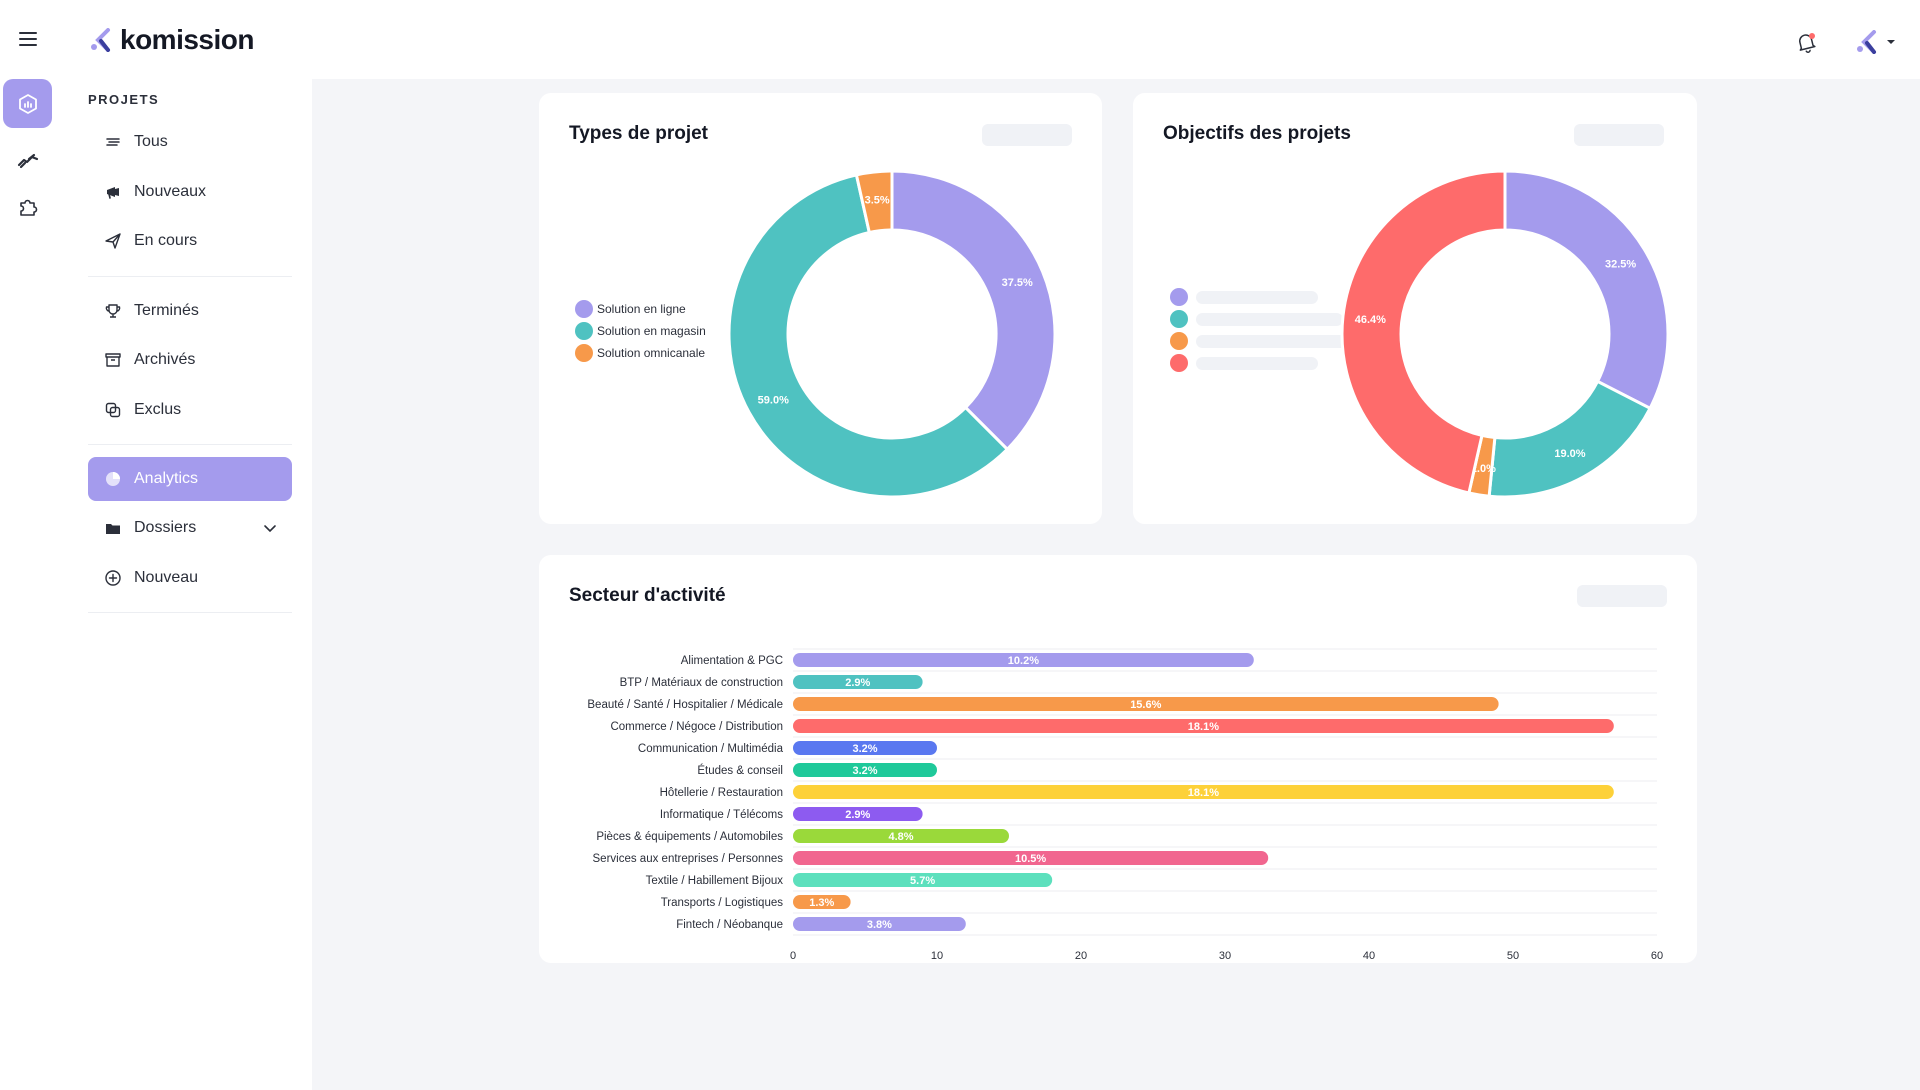 The height and width of the screenshot is (1090, 1920). Describe the element at coordinates (793, 956) in the screenshot. I see `x-tick-label: 0` at that location.